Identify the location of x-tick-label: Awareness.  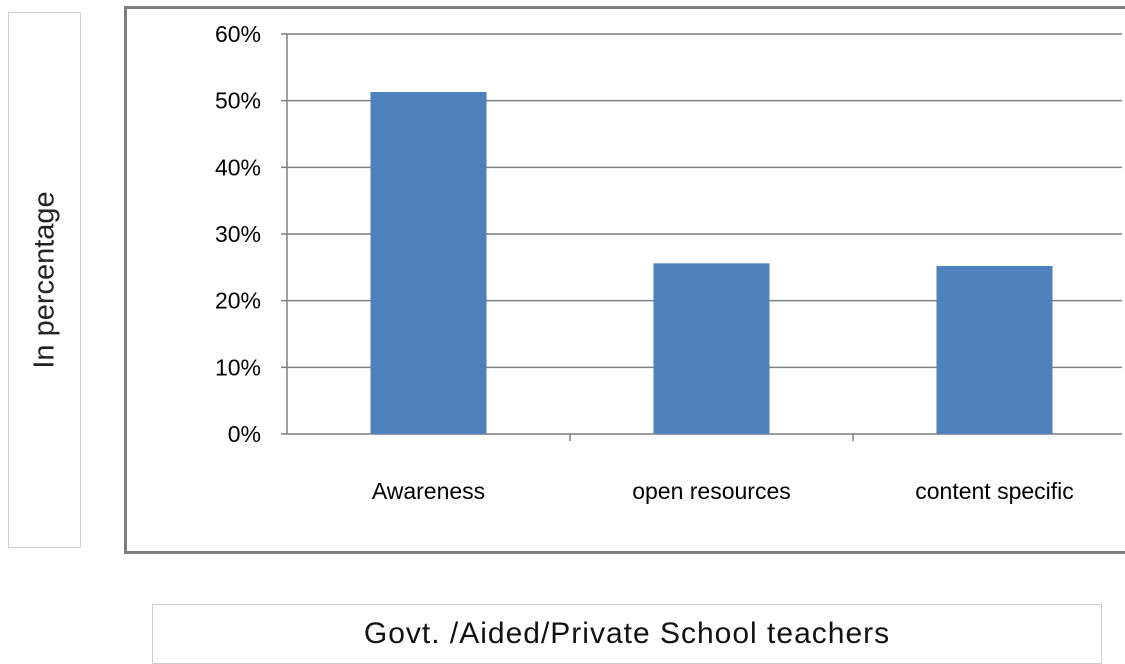
(428, 491).